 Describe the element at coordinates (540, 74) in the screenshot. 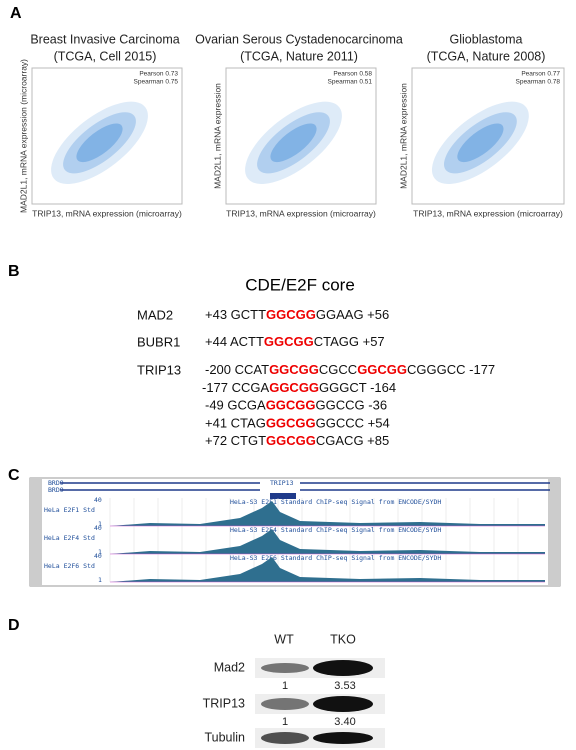

I see `pearson: Pearson 0.77` at that location.